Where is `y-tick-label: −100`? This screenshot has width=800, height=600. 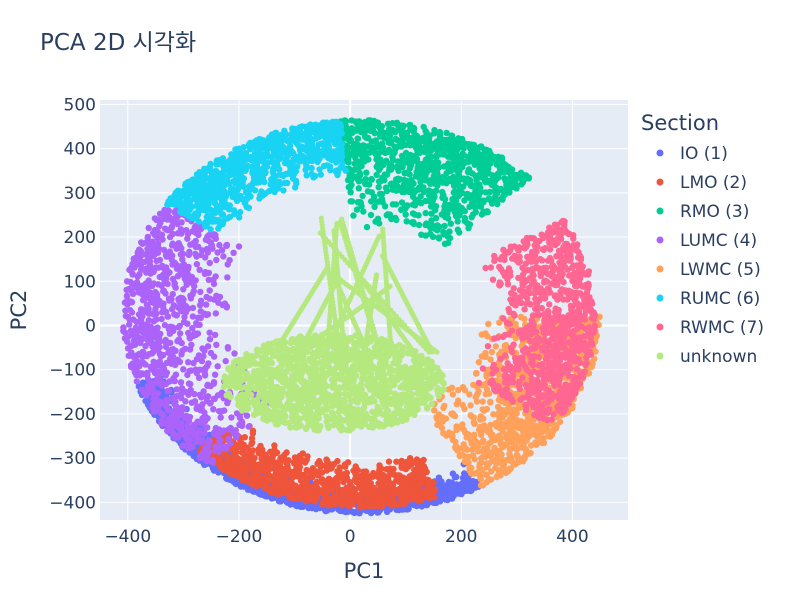 y-tick-label: −100 is located at coordinates (72, 371).